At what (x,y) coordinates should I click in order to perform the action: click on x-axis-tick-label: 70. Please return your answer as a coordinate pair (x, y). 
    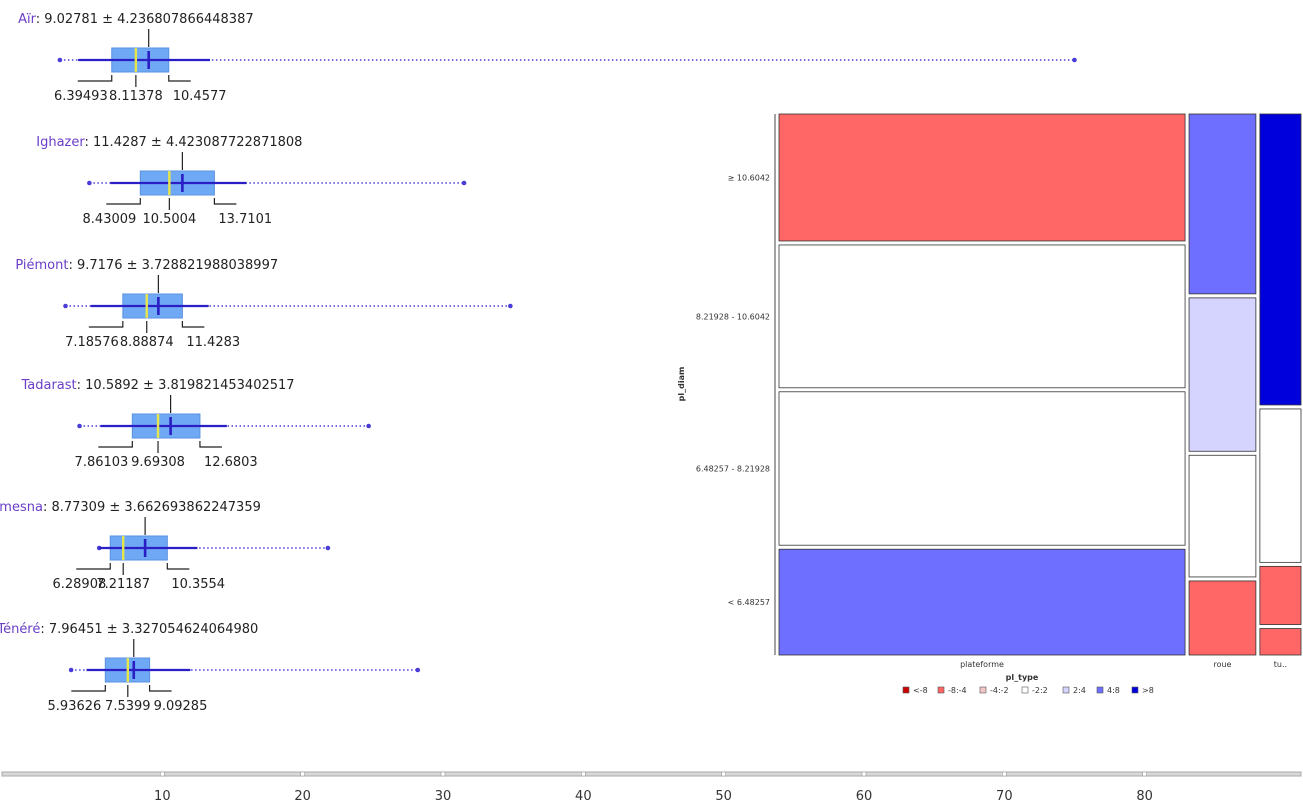
    Looking at the image, I should click on (1004, 796).